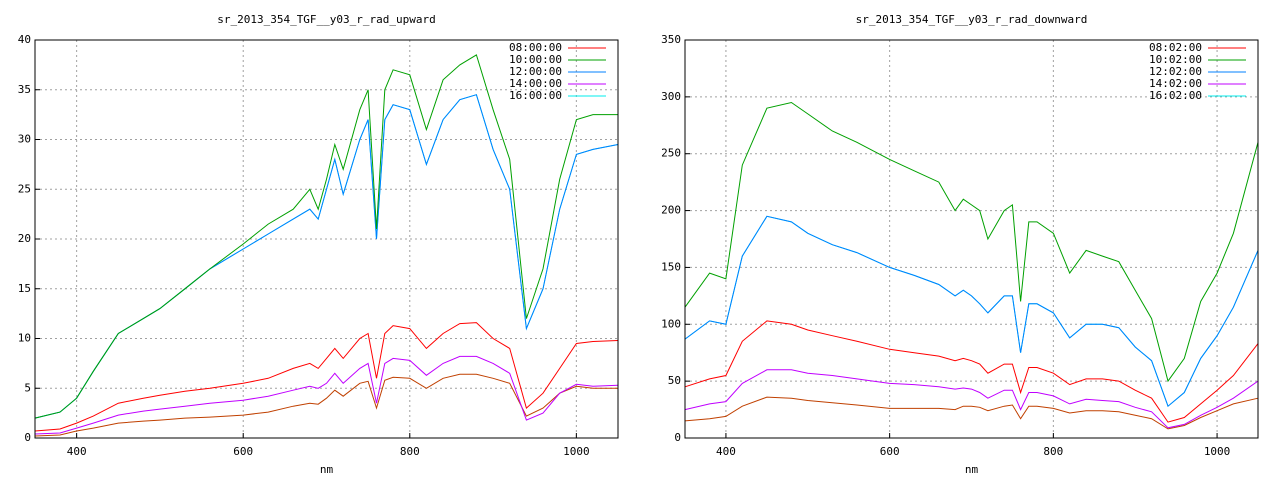 This screenshot has width=1280, height=484. What do you see at coordinates (1175, 47) in the screenshot?
I see `legend-label: 08:02:00` at bounding box center [1175, 47].